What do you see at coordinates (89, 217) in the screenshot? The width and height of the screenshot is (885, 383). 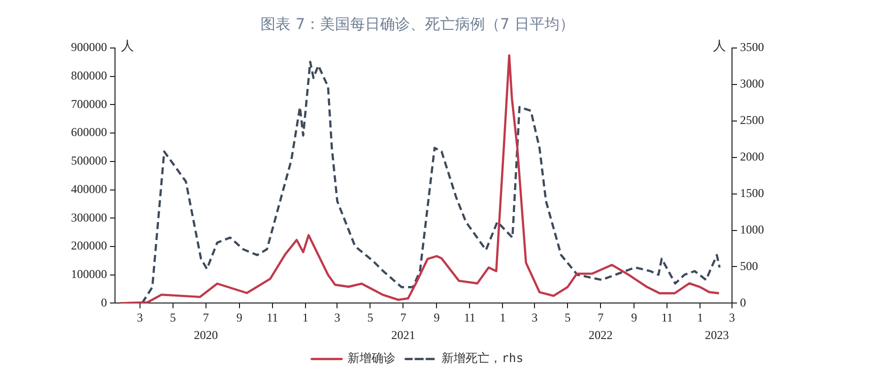 I see `y-tick-label: 300000` at bounding box center [89, 217].